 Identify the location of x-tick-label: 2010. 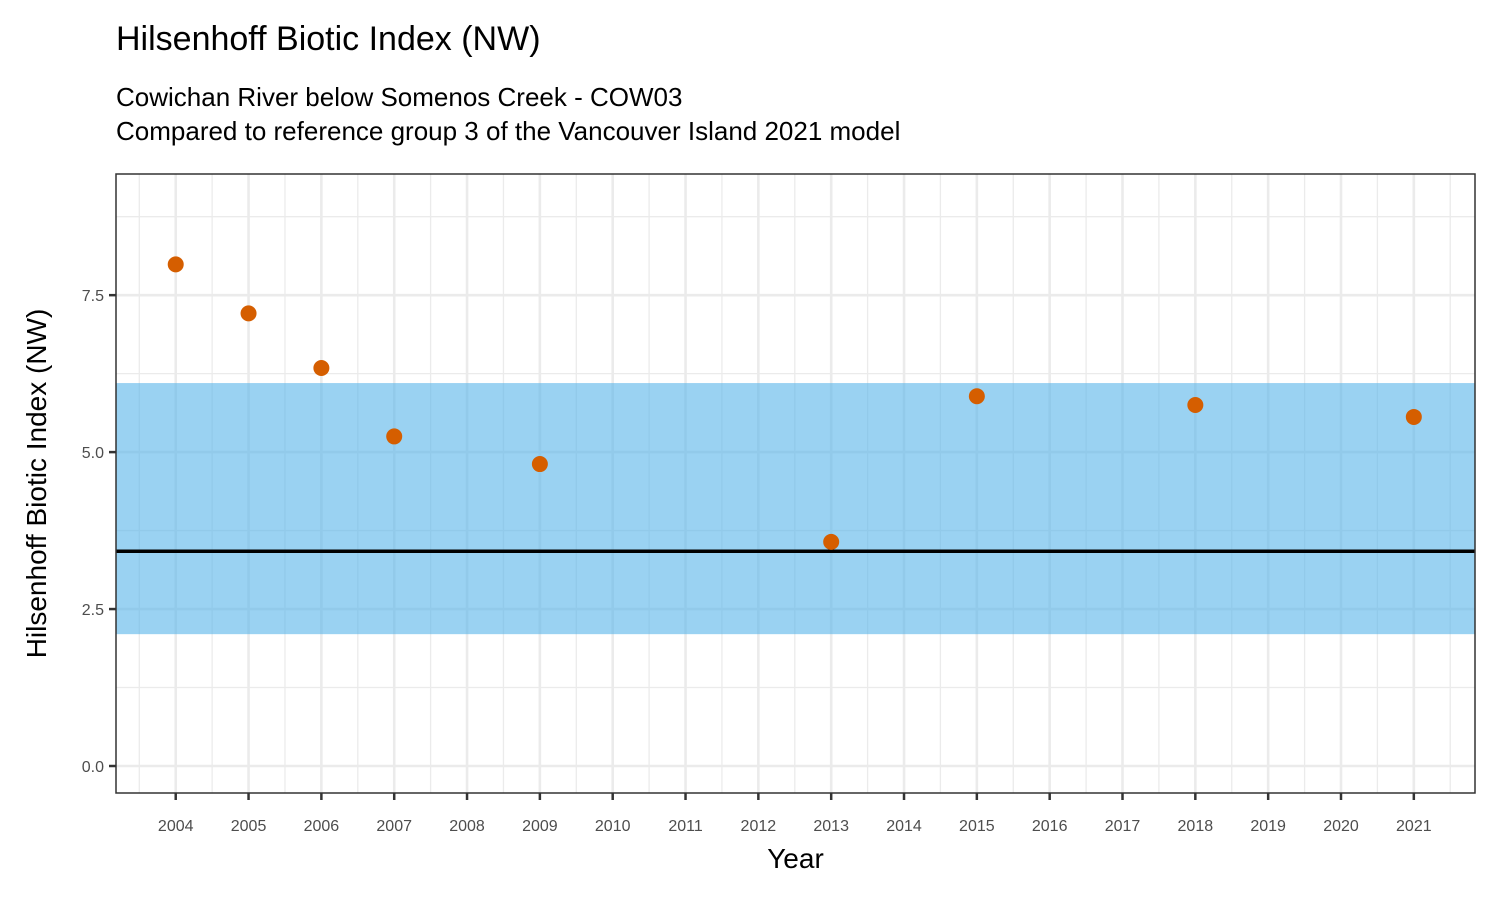
(613, 826).